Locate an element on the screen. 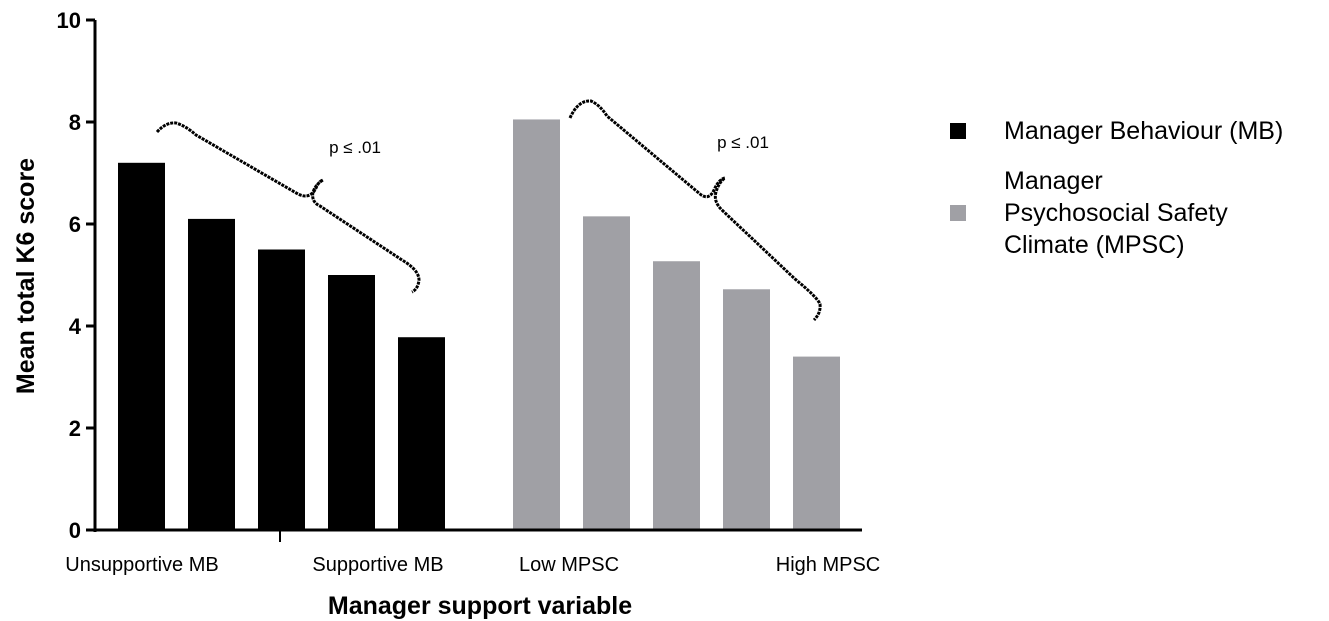 Image resolution: width=1329 pixels, height=621 pixels. legend-label-mpsc-line2: Psychosocial Safety is located at coordinates (1116, 213).